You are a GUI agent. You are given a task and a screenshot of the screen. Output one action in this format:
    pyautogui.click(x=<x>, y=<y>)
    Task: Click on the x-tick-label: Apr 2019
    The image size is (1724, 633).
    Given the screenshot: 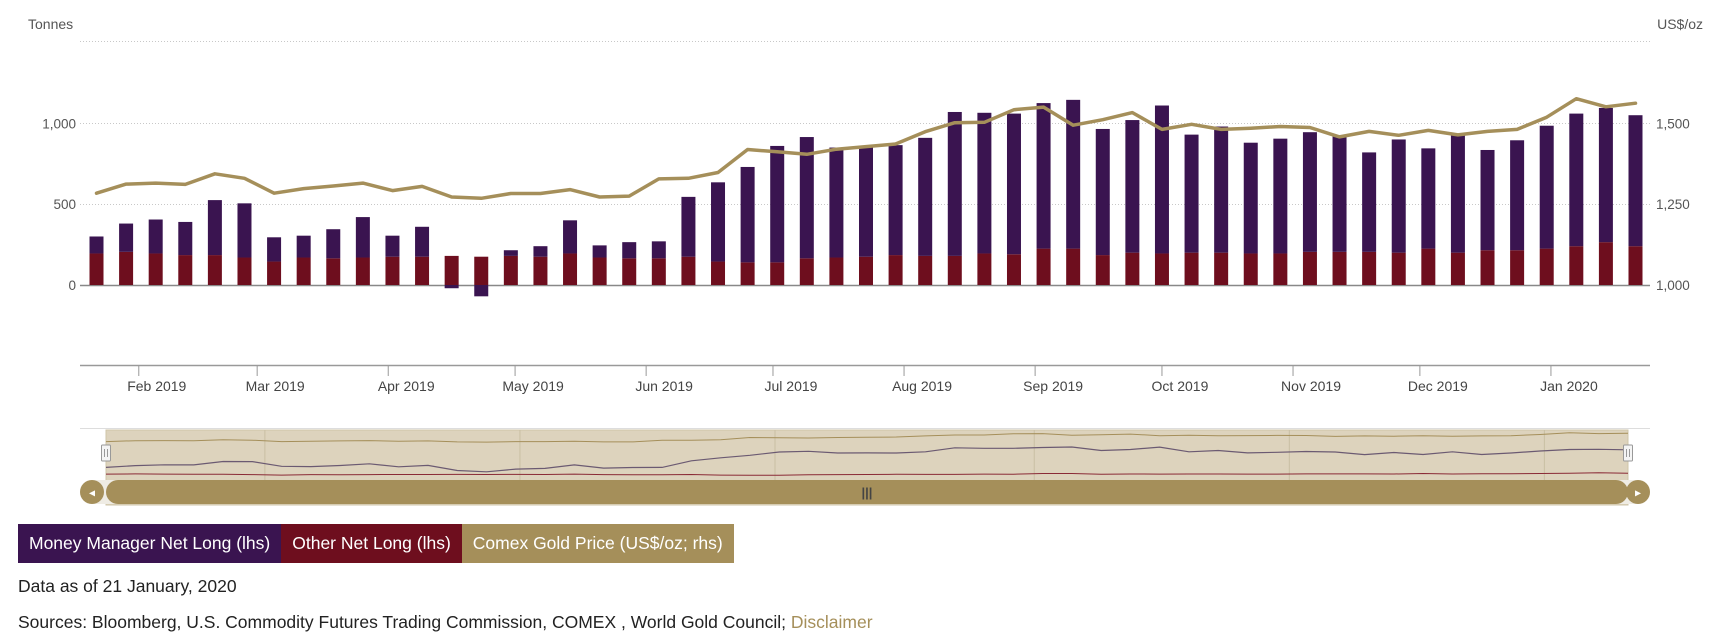 What is the action you would take?
    pyautogui.click(x=406, y=386)
    